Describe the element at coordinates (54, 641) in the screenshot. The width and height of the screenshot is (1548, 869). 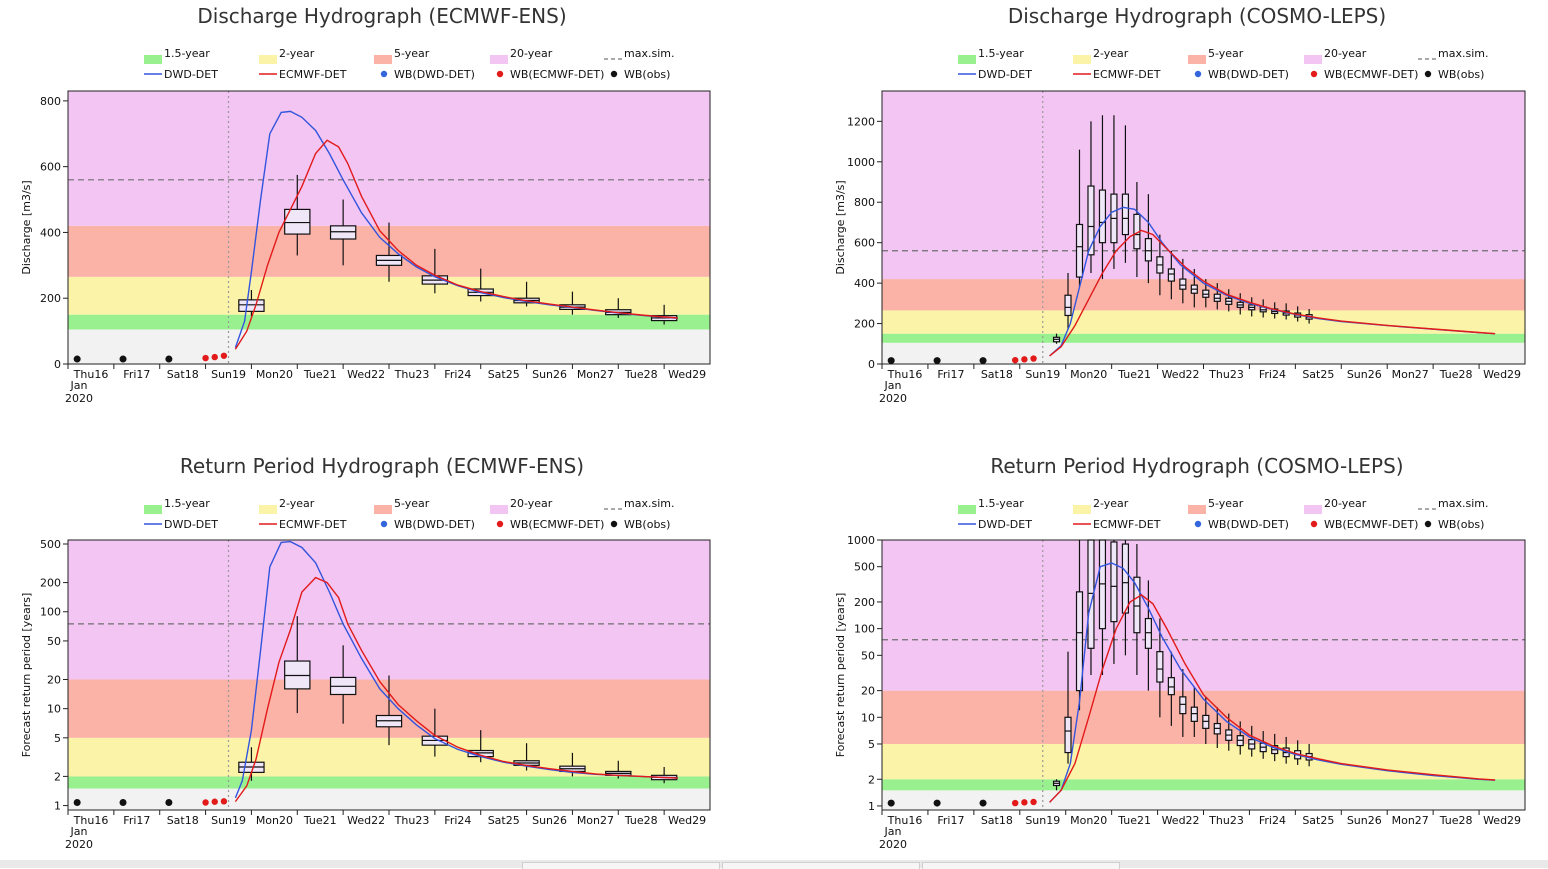
I see `y-tick-label: 50` at that location.